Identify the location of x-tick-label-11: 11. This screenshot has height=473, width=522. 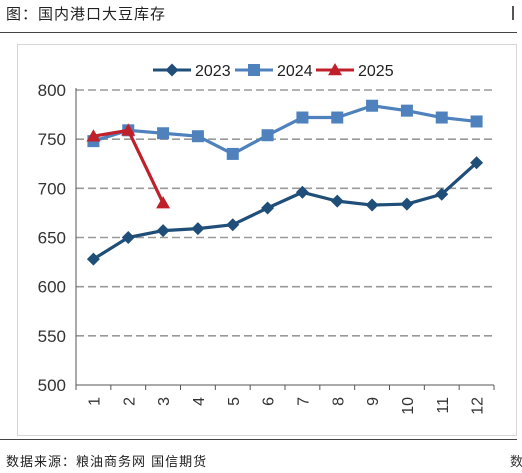
(443, 405).